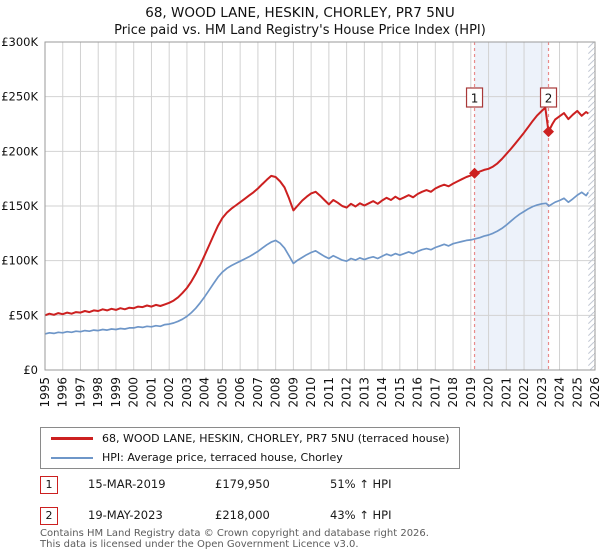  Describe the element at coordinates (594, 392) in the screenshot. I see `x-axis-tick-label: 2026` at that location.